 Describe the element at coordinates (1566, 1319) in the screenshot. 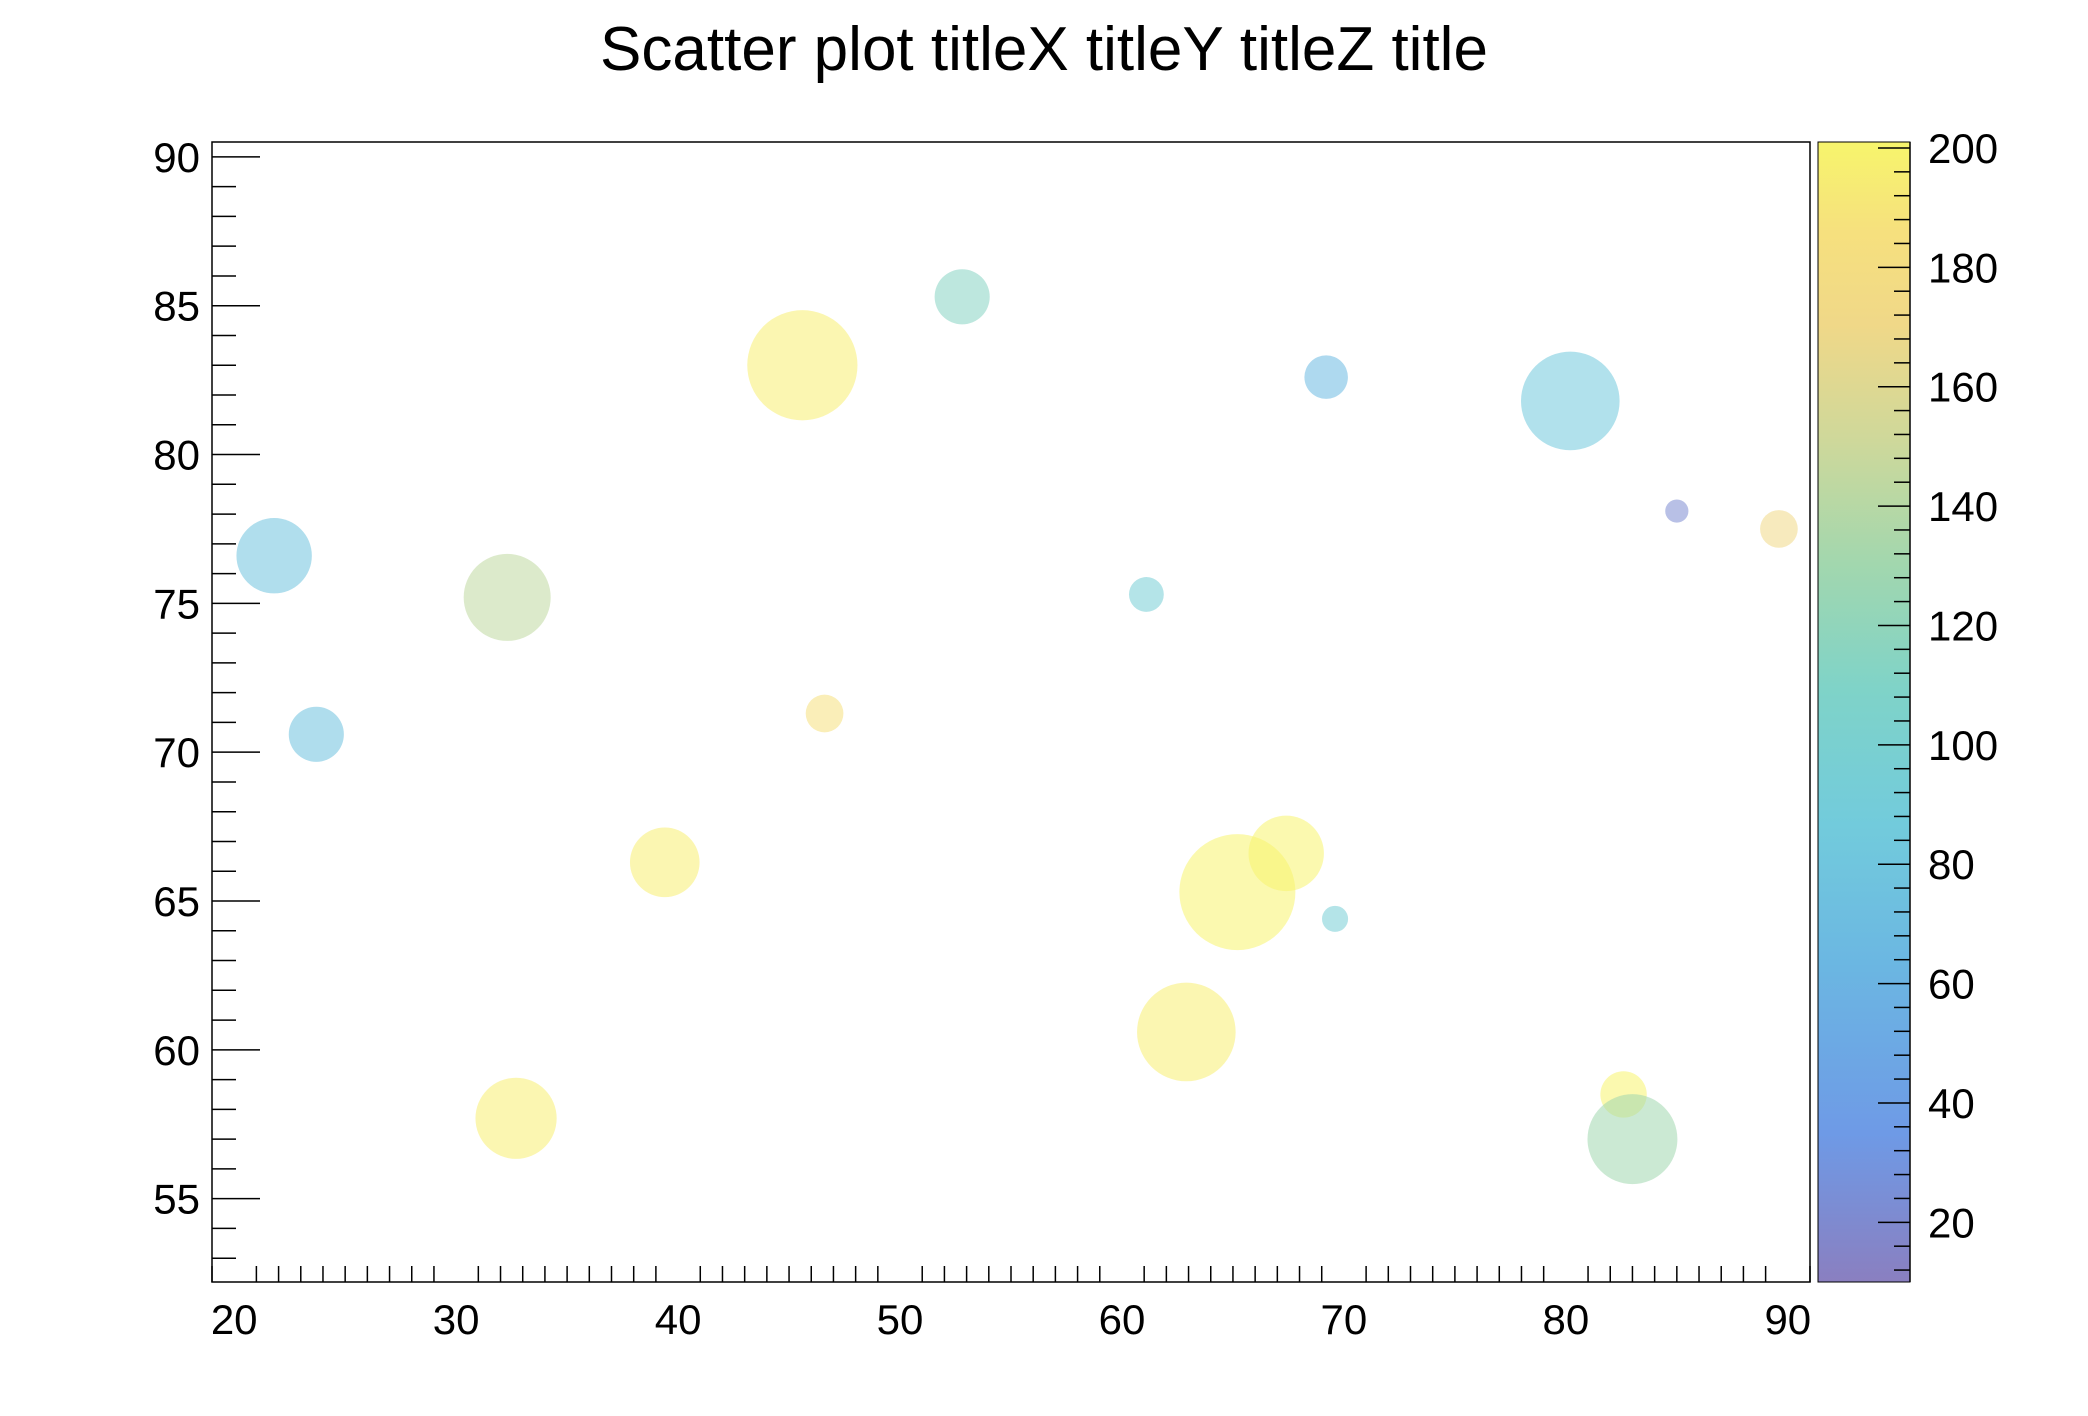

I see `x-tick-label: 80` at that location.